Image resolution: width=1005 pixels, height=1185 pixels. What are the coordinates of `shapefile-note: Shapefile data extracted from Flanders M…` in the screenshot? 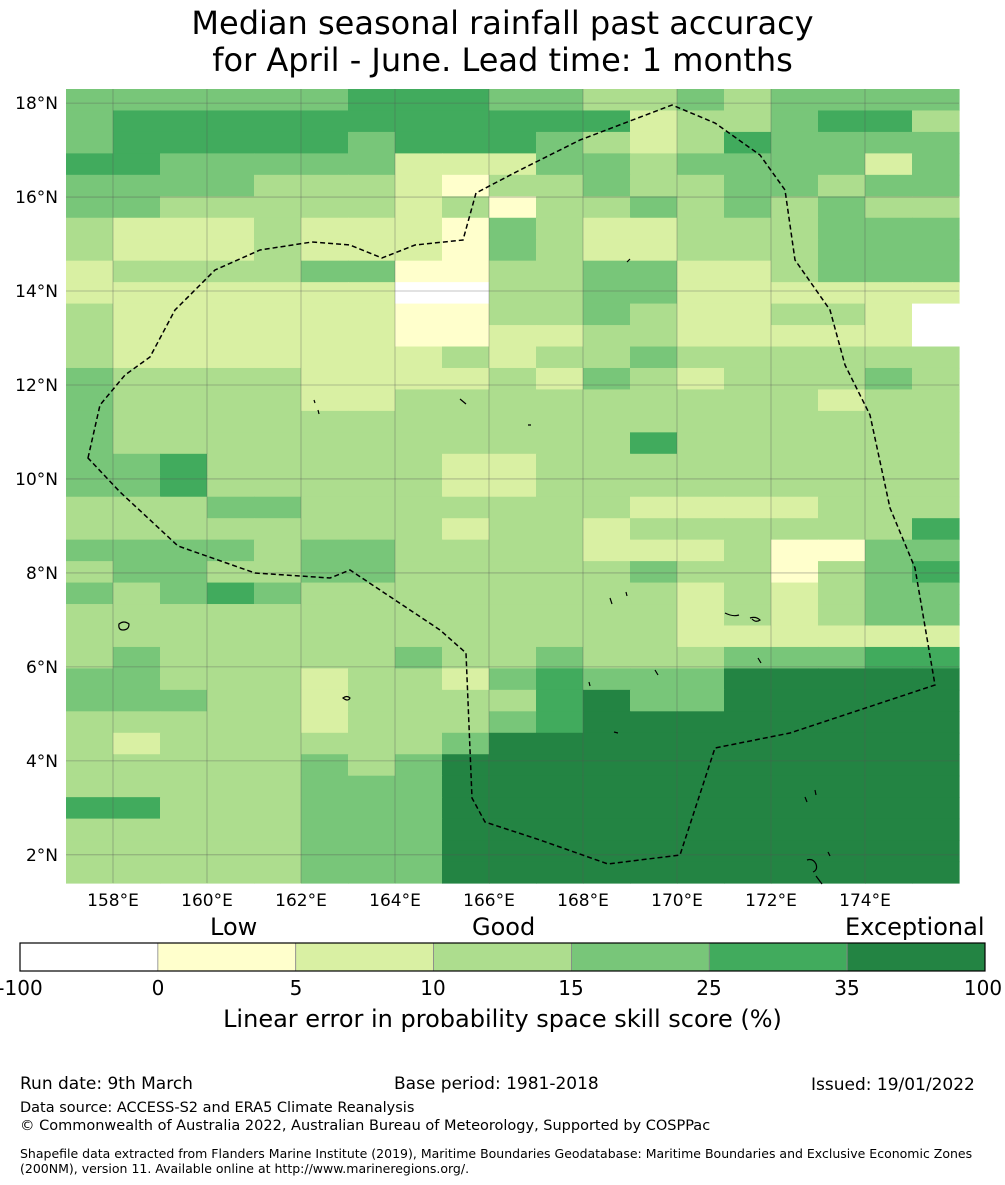 It's located at (496, 1161).